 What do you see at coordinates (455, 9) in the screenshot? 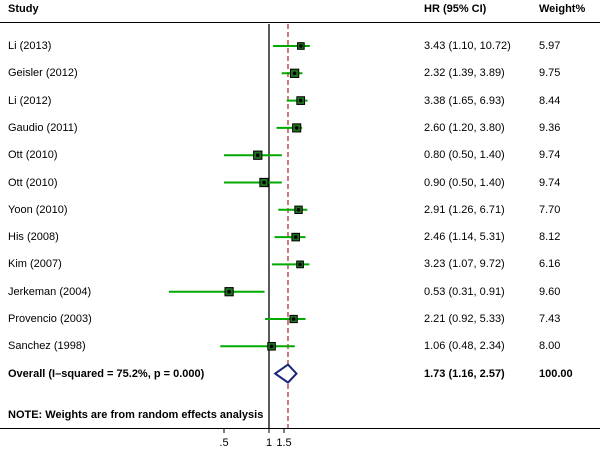
I see `hr-column-header: HR (95% CI)` at bounding box center [455, 9].